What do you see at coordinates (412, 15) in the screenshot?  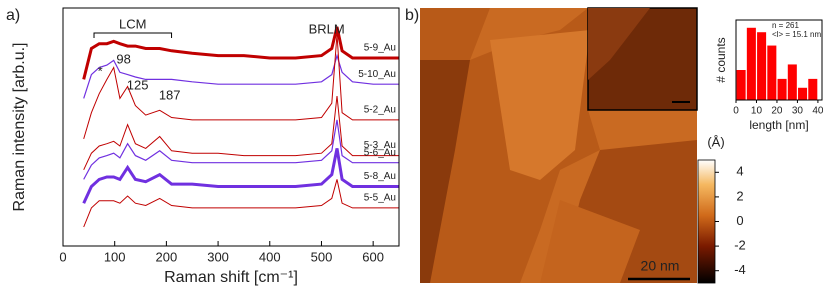 I see `panel-label: b)` at bounding box center [412, 15].